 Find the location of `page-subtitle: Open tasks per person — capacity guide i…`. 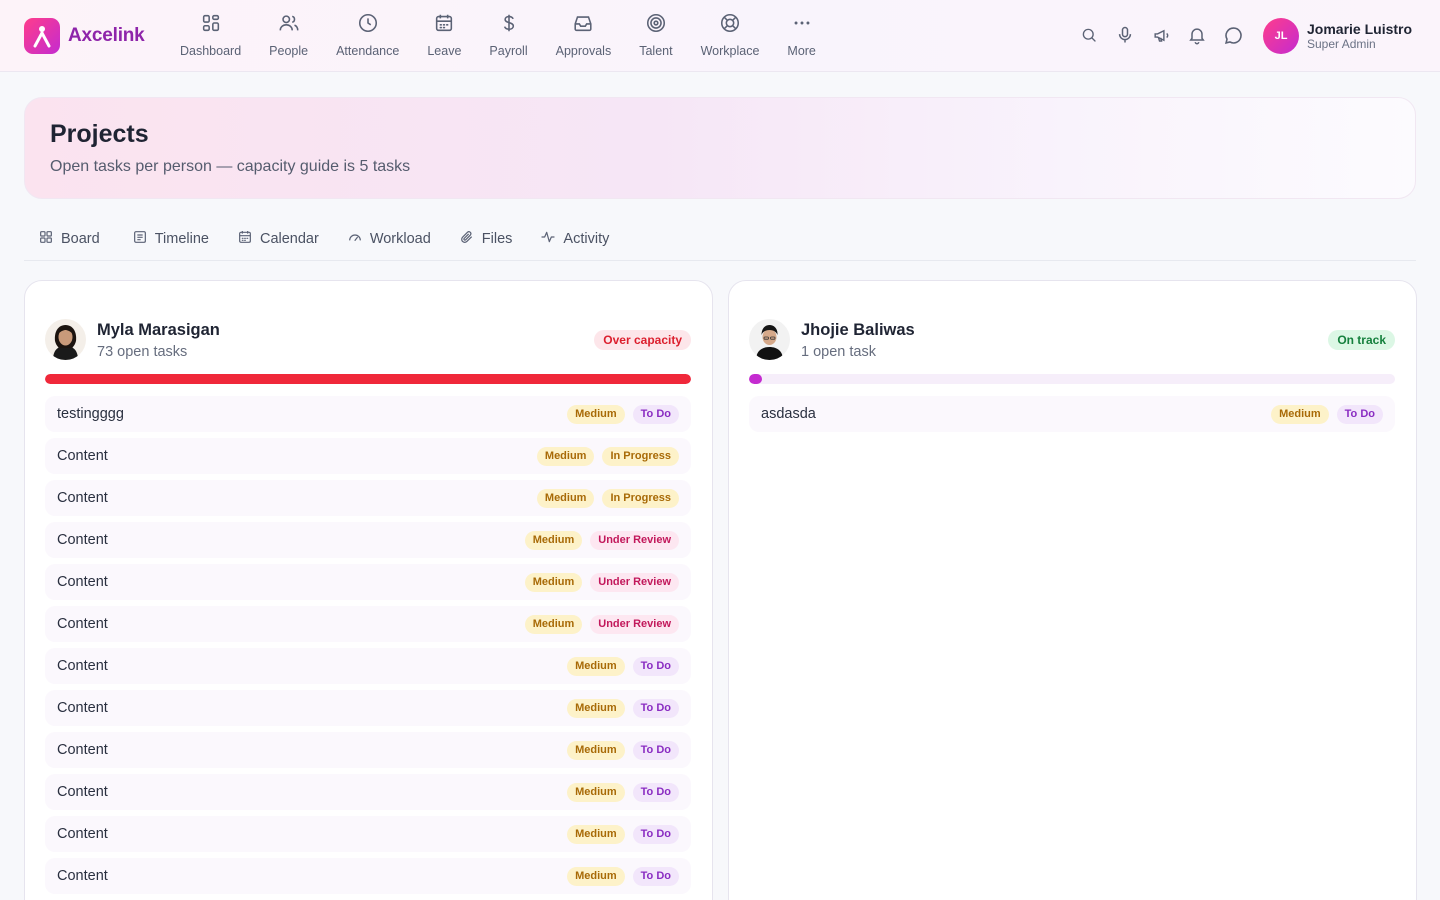

page-subtitle: Open tasks per person — capacity guide i… is located at coordinates (230, 166).